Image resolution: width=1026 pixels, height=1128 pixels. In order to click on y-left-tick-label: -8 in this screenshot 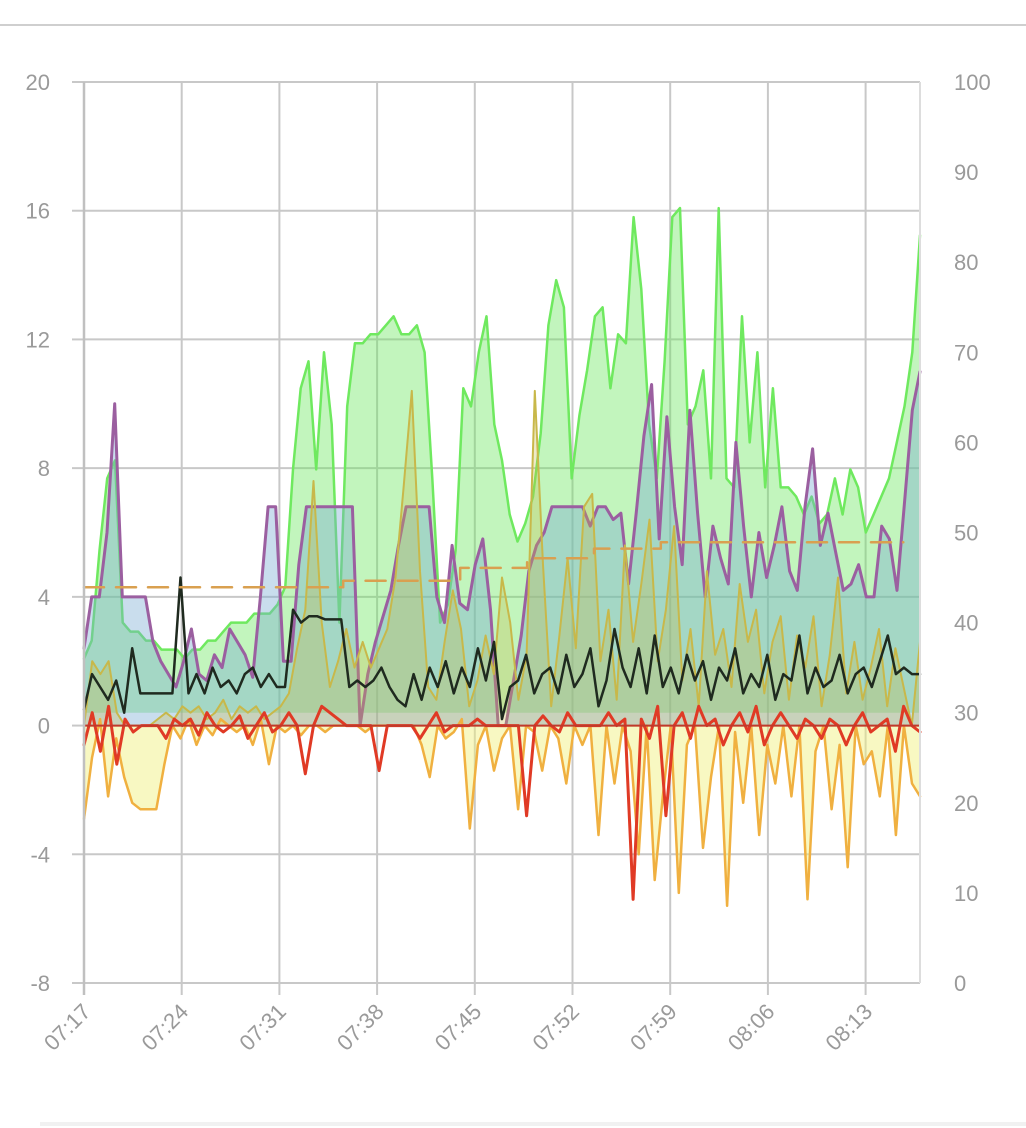, I will do `click(40, 983)`.